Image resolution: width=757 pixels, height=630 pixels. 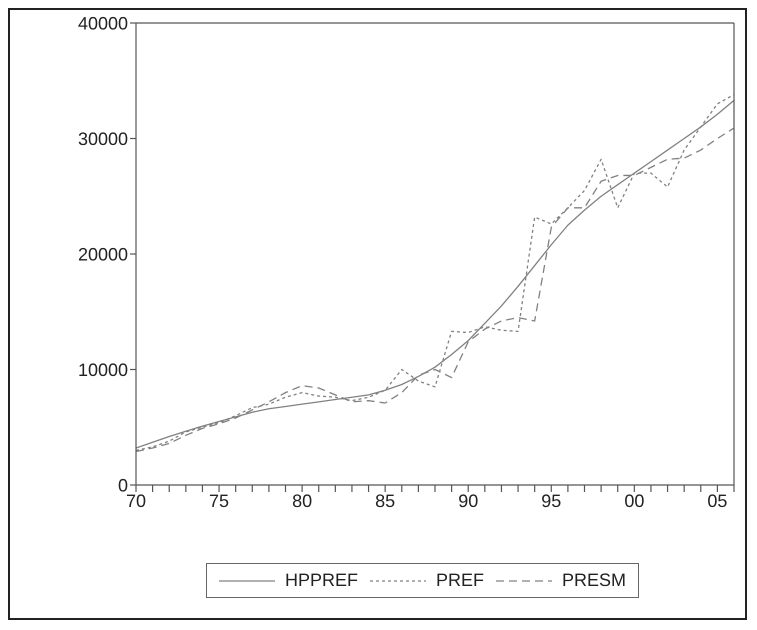 I want to click on y-tick-label: 30000, so click(x=103, y=138).